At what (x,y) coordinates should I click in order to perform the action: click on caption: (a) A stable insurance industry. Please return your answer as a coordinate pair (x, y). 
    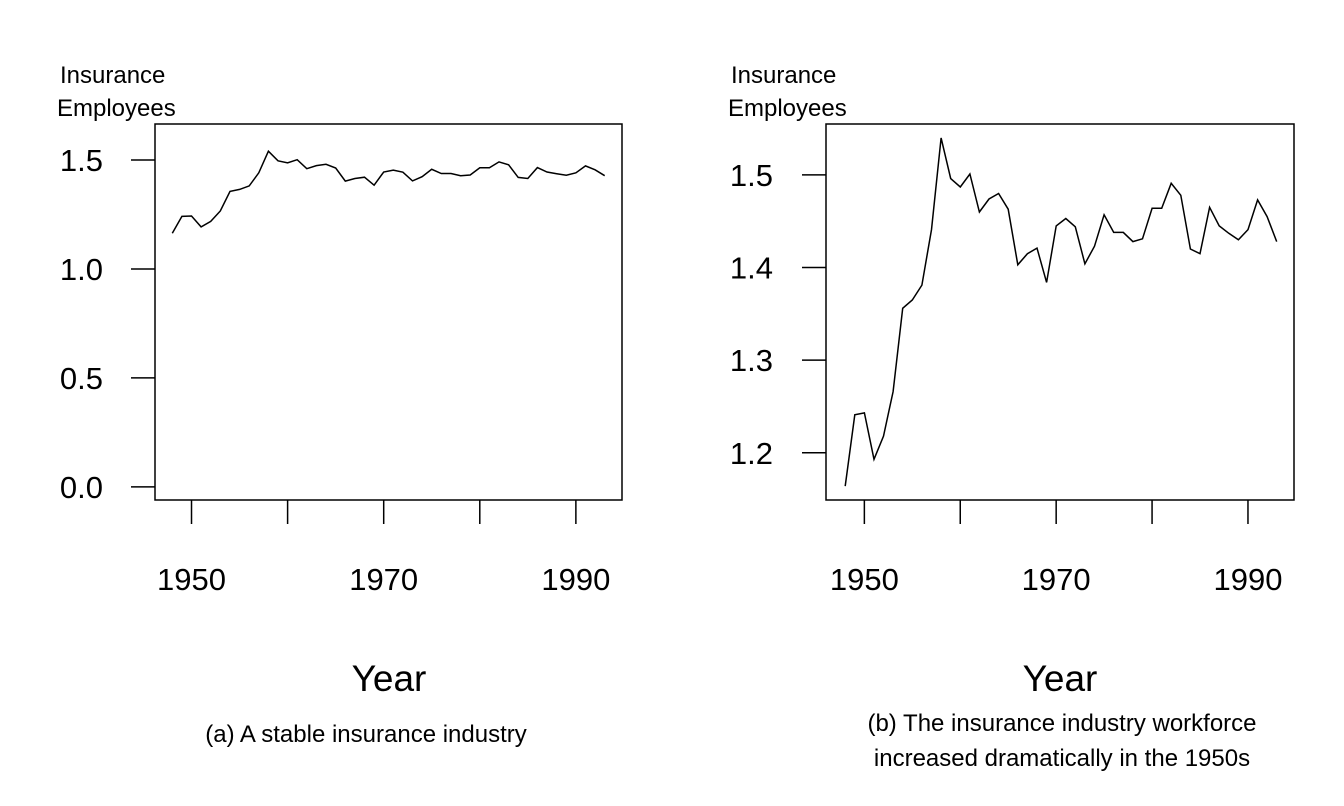
    Looking at the image, I should click on (366, 734).